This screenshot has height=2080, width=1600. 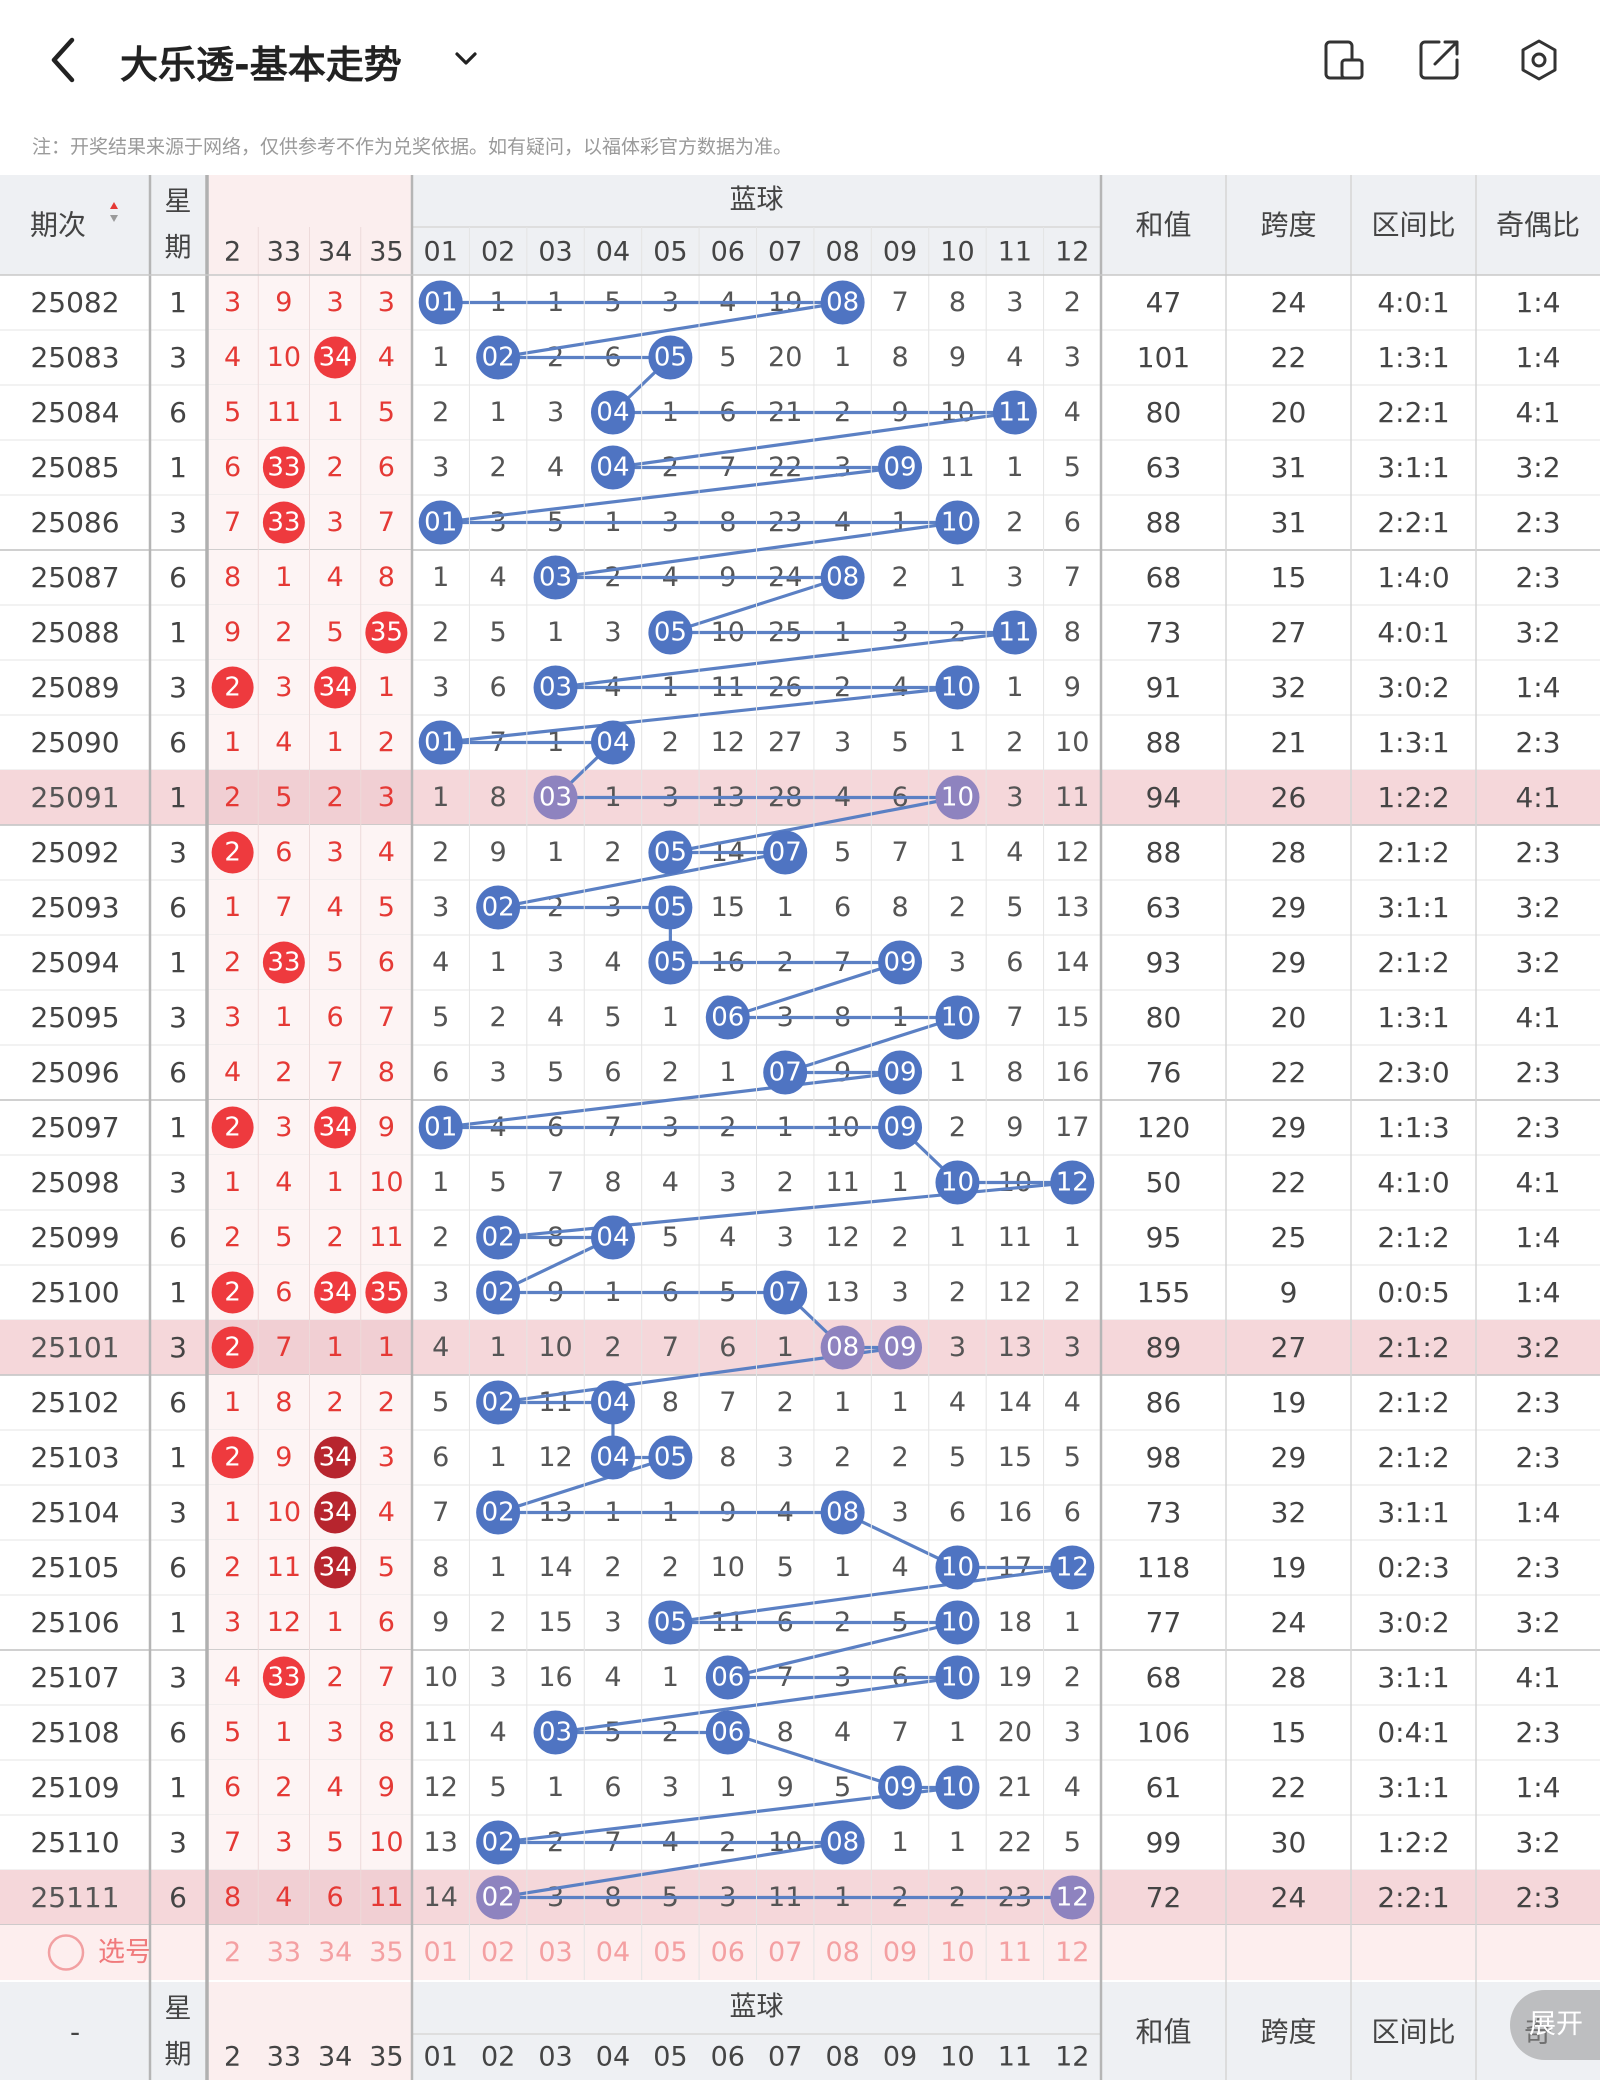 What do you see at coordinates (125, 1952) in the screenshot?
I see `select-number-label: 选号` at bounding box center [125, 1952].